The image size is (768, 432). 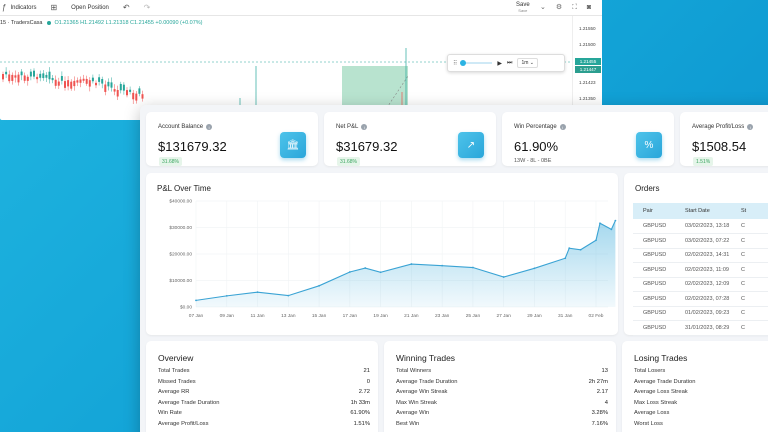 What do you see at coordinates (196, 316) in the screenshot?
I see `x-tick-label: 07 Jan` at bounding box center [196, 316].